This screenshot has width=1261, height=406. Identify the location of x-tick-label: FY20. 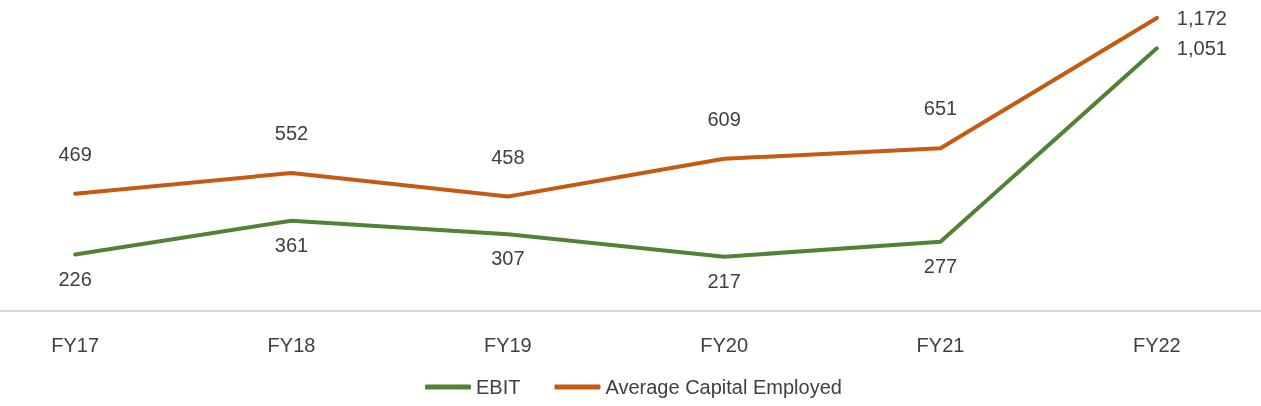
(724, 345).